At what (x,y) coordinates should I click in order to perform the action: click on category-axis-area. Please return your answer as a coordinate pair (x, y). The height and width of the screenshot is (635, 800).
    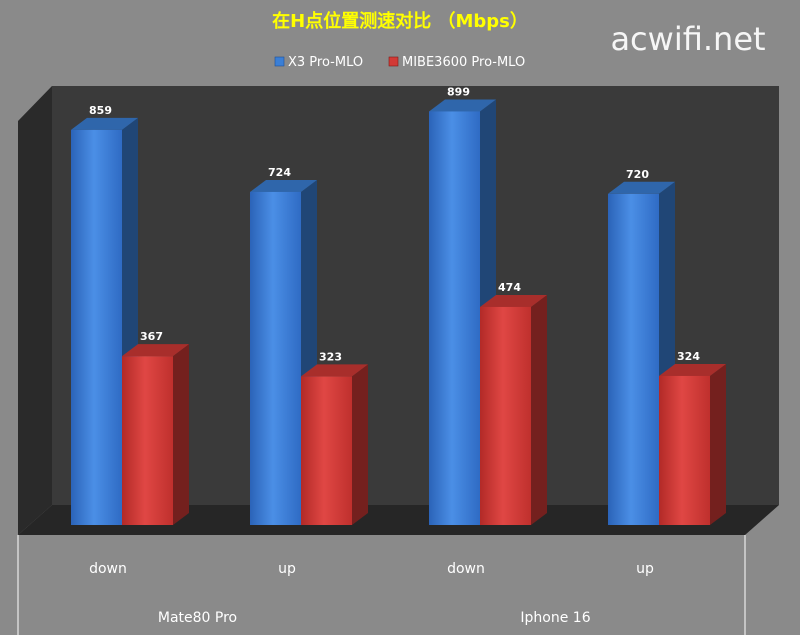
    Looking at the image, I should click on (381, 585).